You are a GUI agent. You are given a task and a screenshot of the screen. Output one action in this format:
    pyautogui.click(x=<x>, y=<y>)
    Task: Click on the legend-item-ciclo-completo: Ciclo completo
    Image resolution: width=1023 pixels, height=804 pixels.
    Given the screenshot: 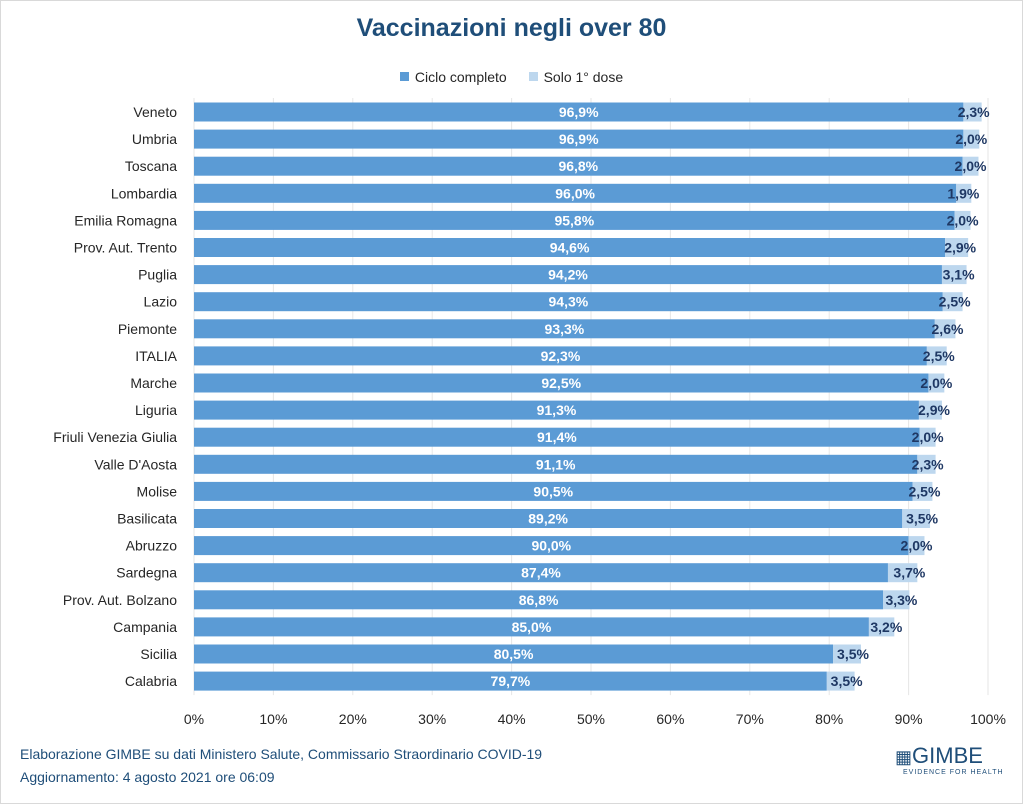 What is the action you would take?
    pyautogui.click(x=453, y=76)
    